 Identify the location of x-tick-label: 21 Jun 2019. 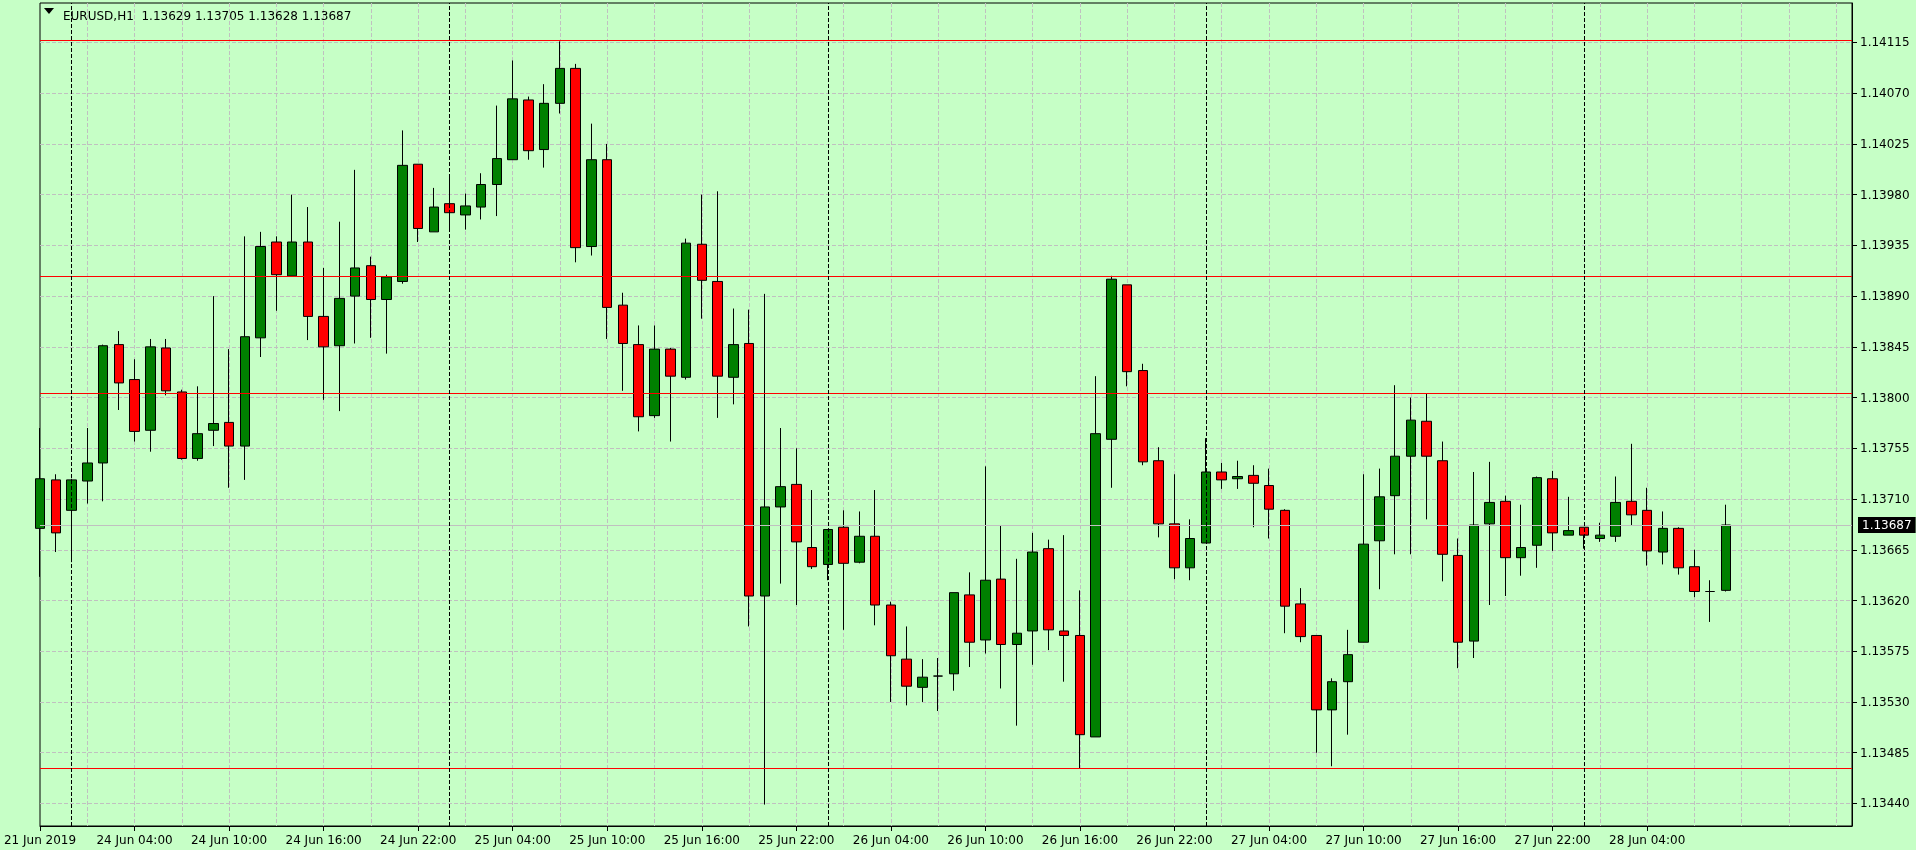
(40, 840).